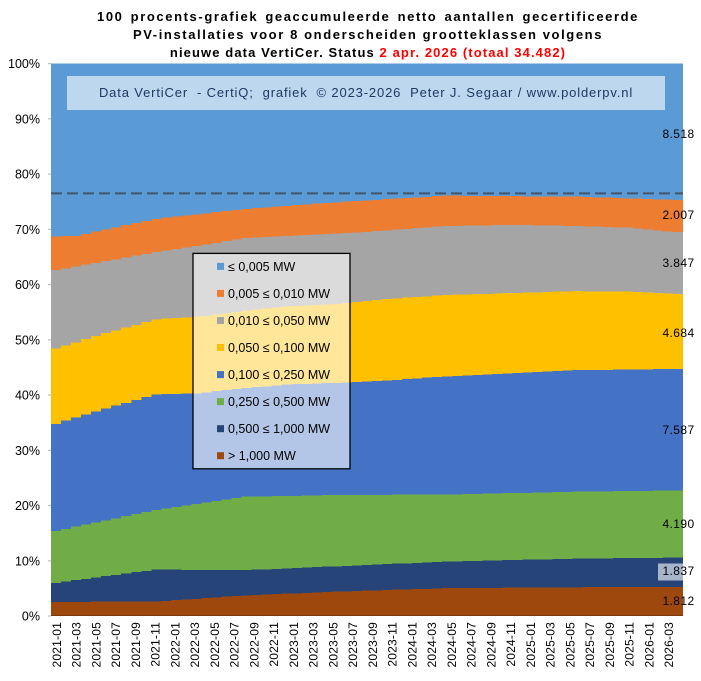 The width and height of the screenshot is (701, 681). What do you see at coordinates (27, 451) in the screenshot?
I see `svg-text: 30%` at bounding box center [27, 451].